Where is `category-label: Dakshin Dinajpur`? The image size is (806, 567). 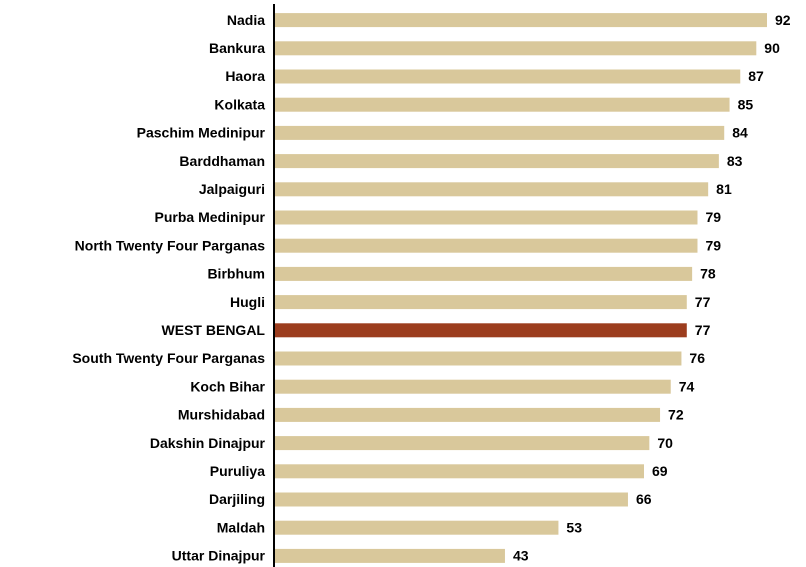
category-label: Dakshin Dinajpur is located at coordinates (208, 443).